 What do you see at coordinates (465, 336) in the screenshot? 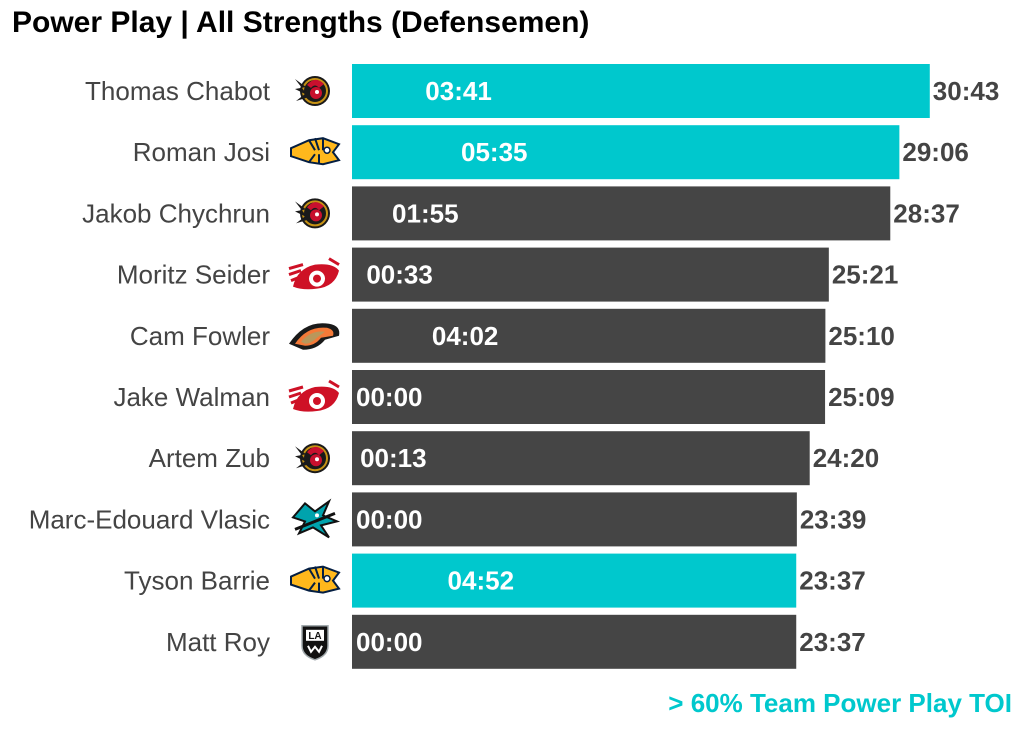
I see `power-play-toi-label: 04:02` at bounding box center [465, 336].